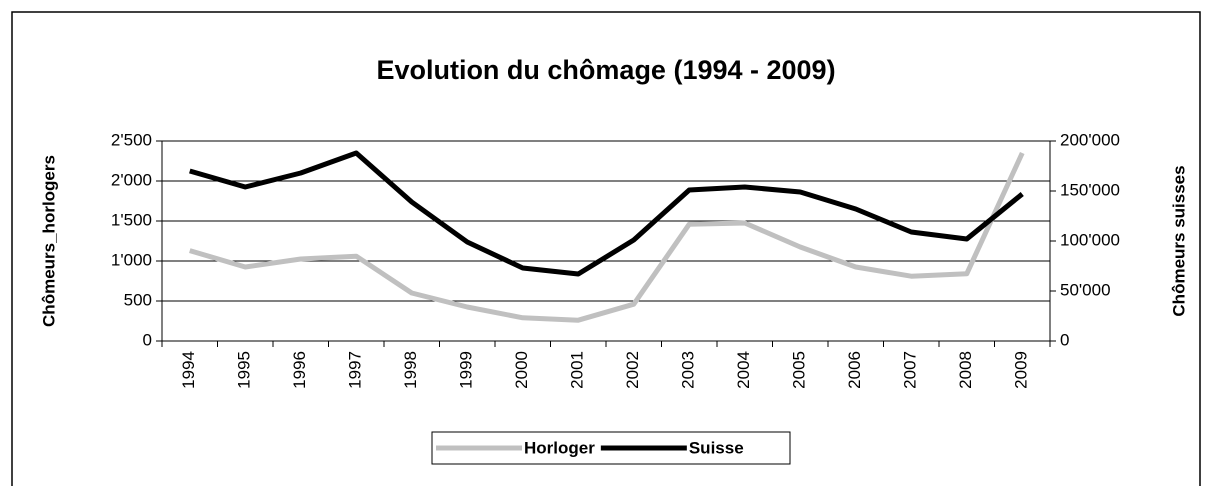 This screenshot has height=491, width=1212. I want to click on y2-tick-label: 150'000, so click(1090, 189).